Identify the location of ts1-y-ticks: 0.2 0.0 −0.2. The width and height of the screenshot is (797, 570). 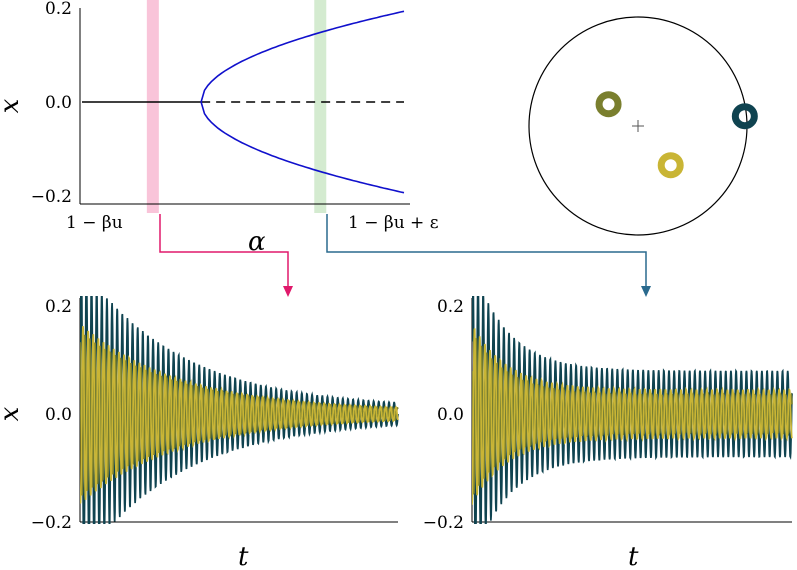
(51, 415).